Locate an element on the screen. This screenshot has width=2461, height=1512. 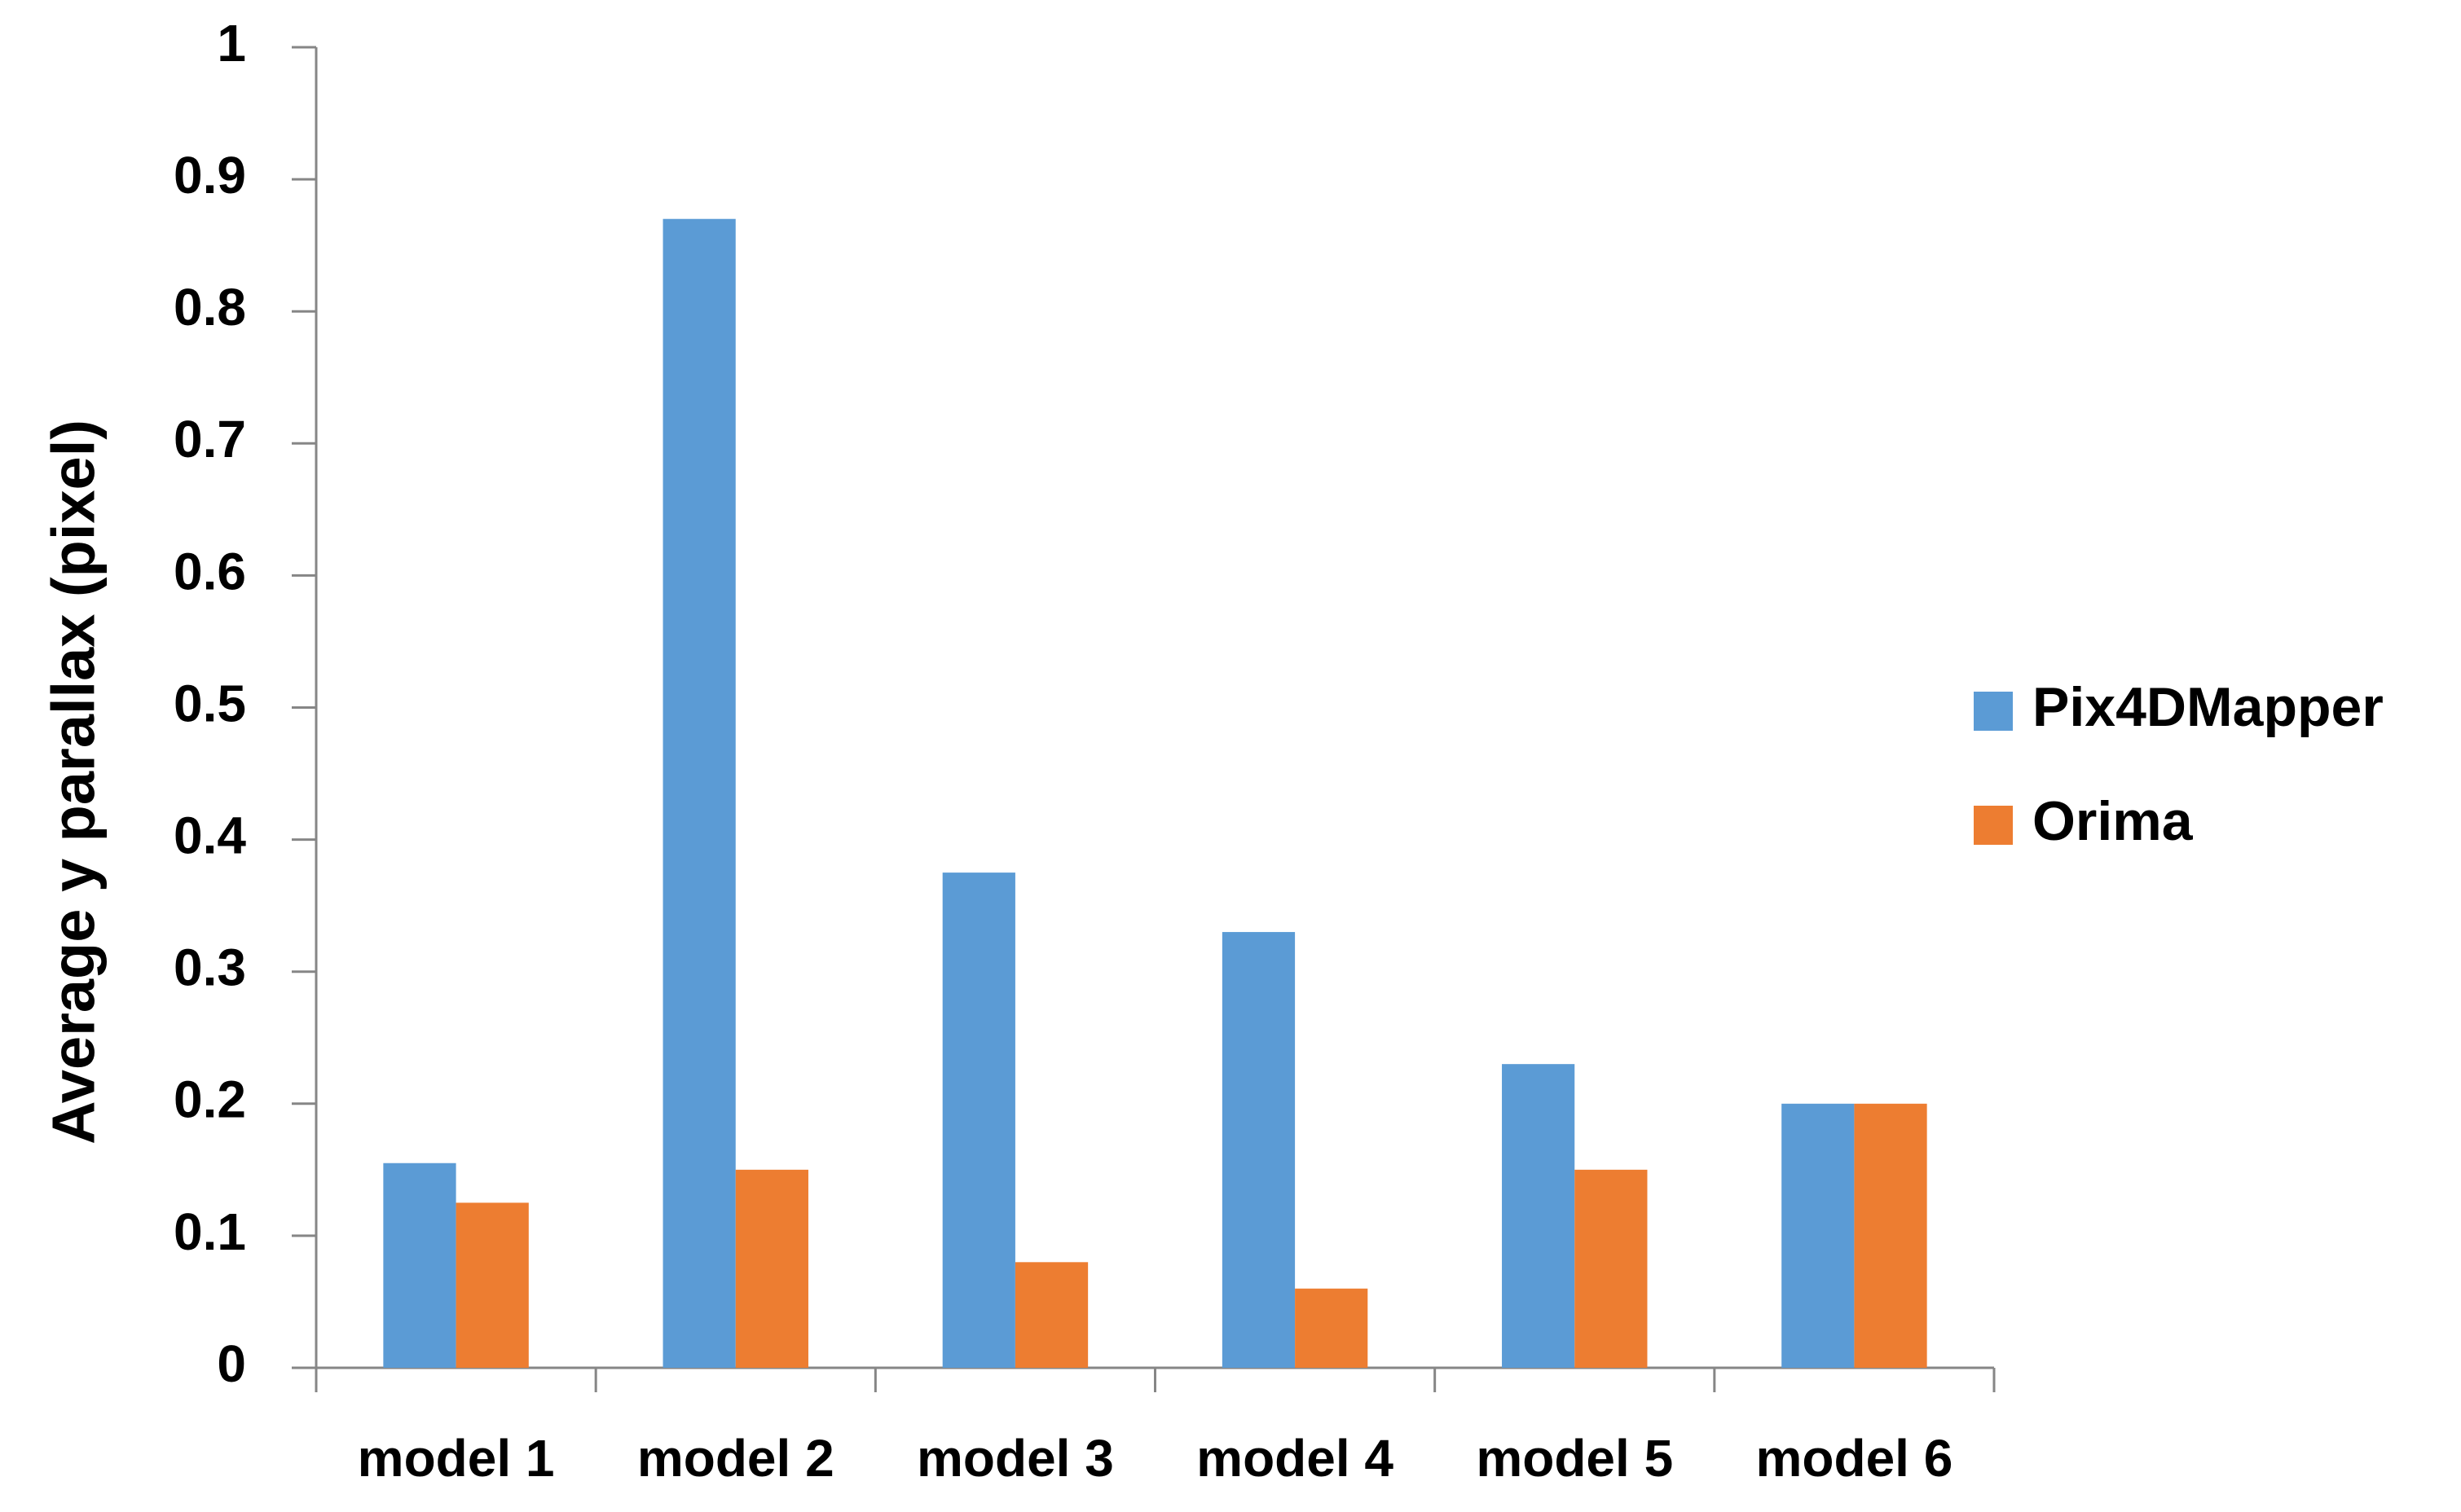
y-tick-label: 0.9 is located at coordinates (210, 175).